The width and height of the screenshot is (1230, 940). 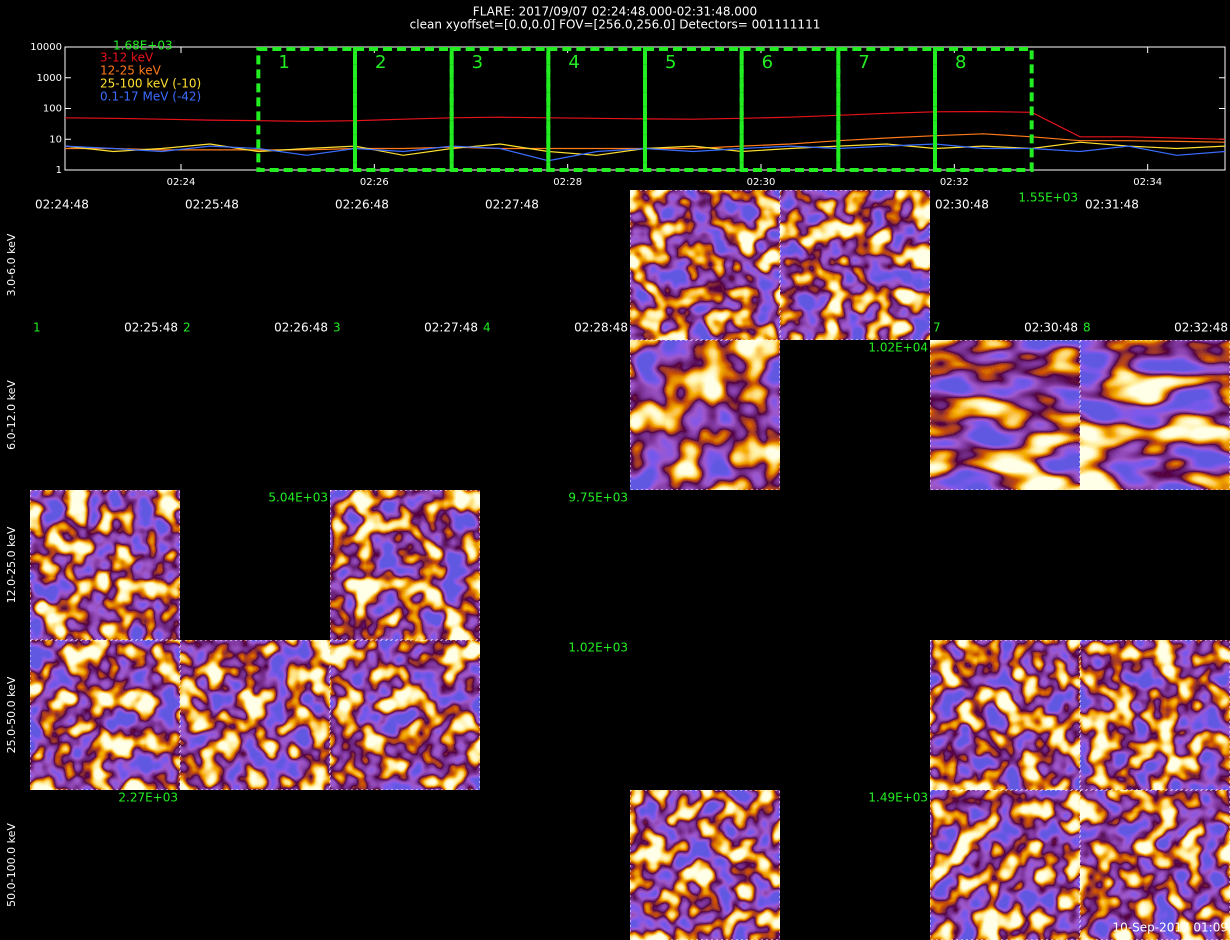 What do you see at coordinates (11, 564) in the screenshot?
I see `band-label: 12.0-25.0 keV` at bounding box center [11, 564].